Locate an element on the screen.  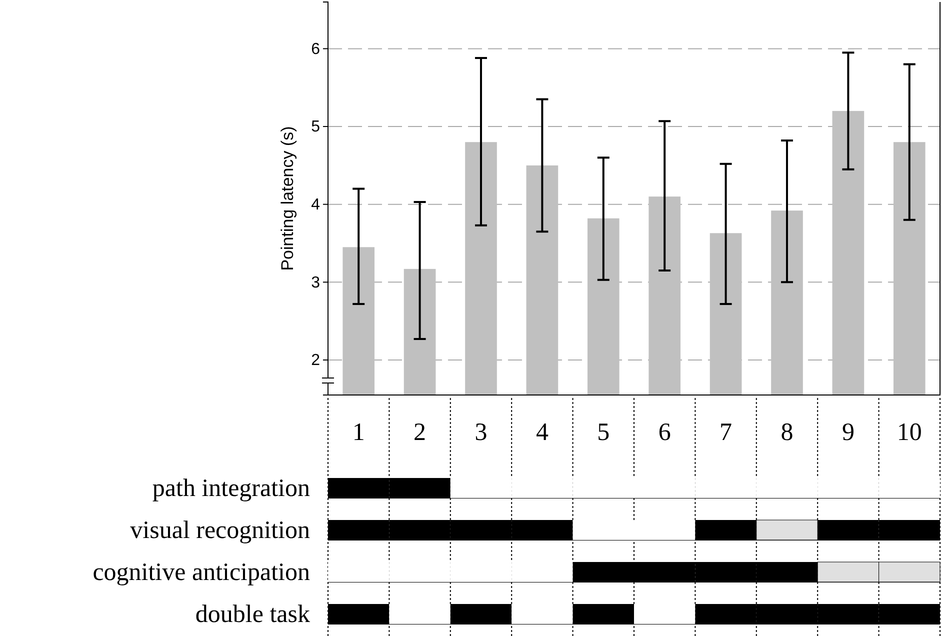
text: cognitive anticipation is located at coordinates (201, 572).